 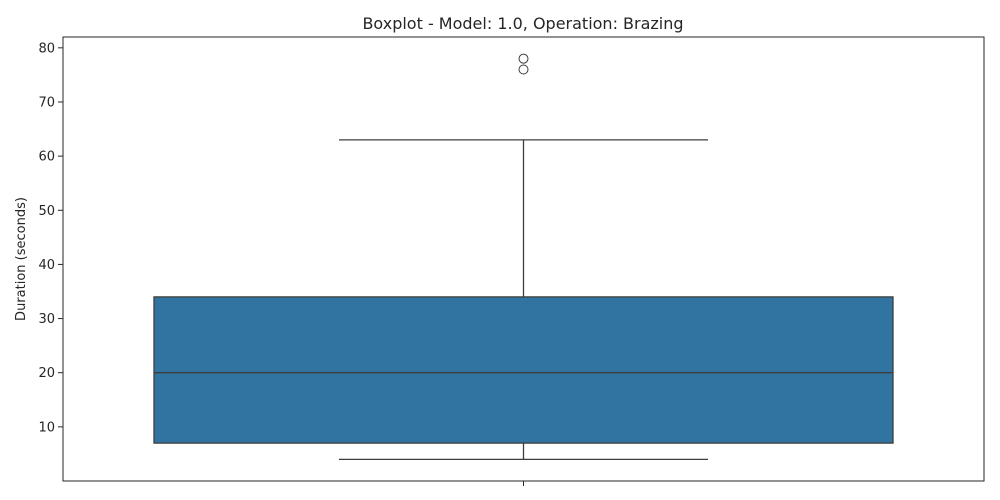 What do you see at coordinates (46, 265) in the screenshot?
I see `y-tick-label: 40` at bounding box center [46, 265].